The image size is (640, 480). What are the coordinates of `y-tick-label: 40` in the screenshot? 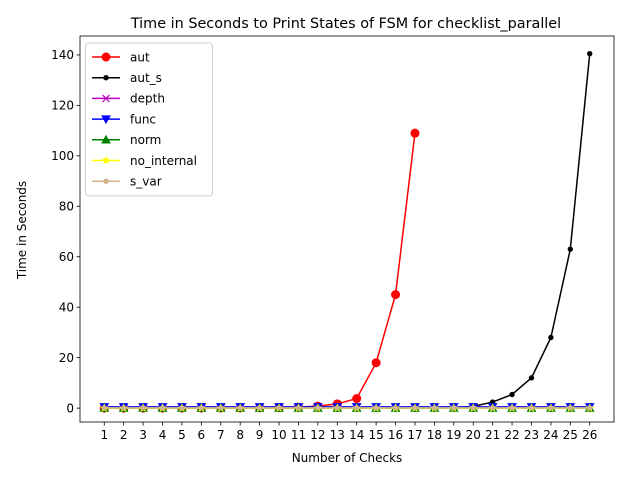 It's located at (66, 308).